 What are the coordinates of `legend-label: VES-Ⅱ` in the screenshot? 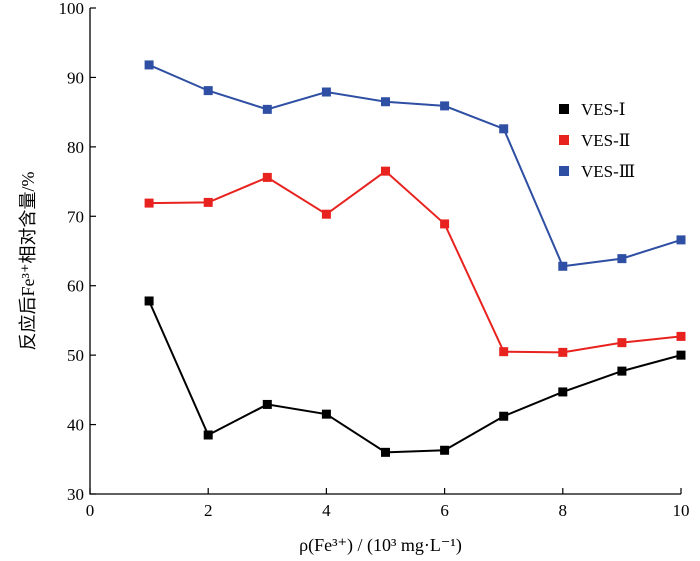 It's located at (605, 140).